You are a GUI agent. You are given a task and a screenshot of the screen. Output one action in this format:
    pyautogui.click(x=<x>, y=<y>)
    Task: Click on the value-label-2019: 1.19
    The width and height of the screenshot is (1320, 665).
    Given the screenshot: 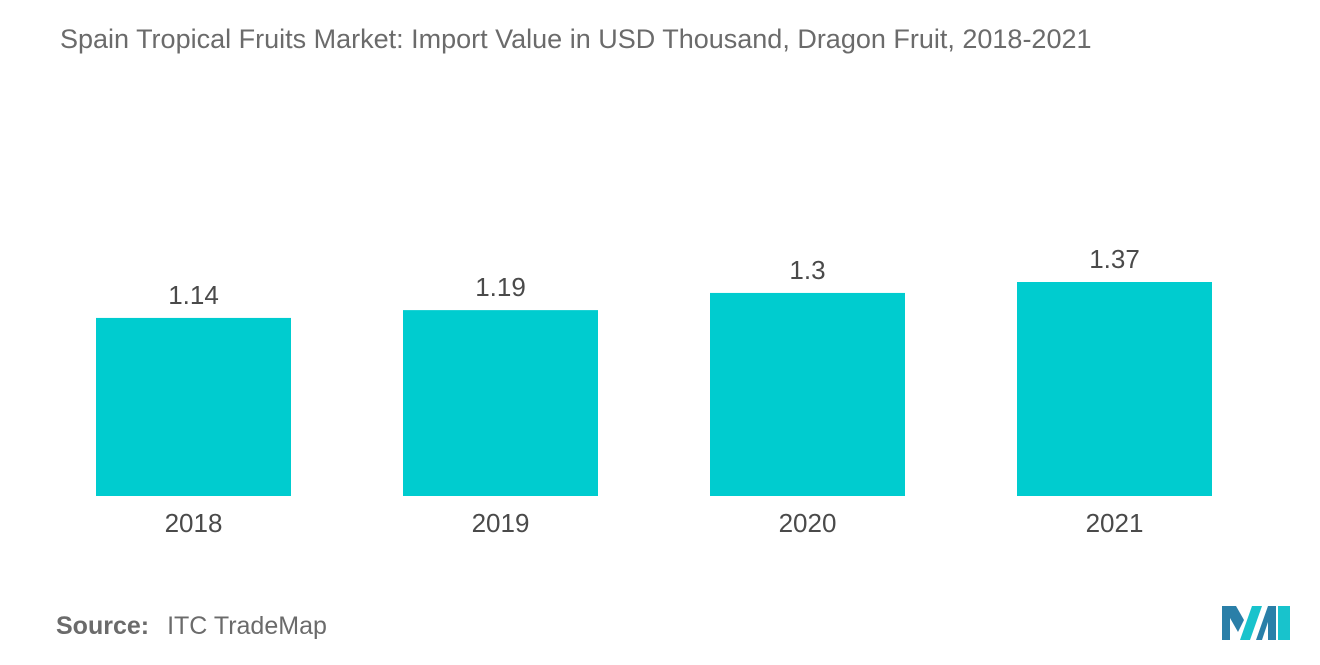 What is the action you would take?
    pyautogui.click(x=500, y=287)
    